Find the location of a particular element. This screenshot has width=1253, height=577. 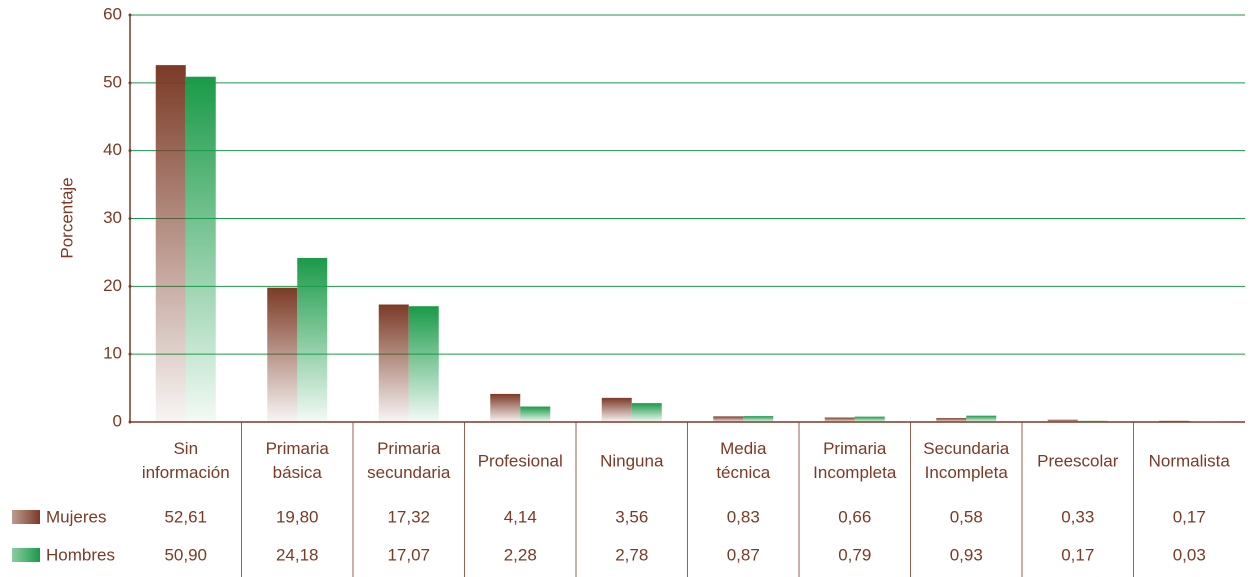

x-tick-label: Primaria Incompleta is located at coordinates (855, 460).